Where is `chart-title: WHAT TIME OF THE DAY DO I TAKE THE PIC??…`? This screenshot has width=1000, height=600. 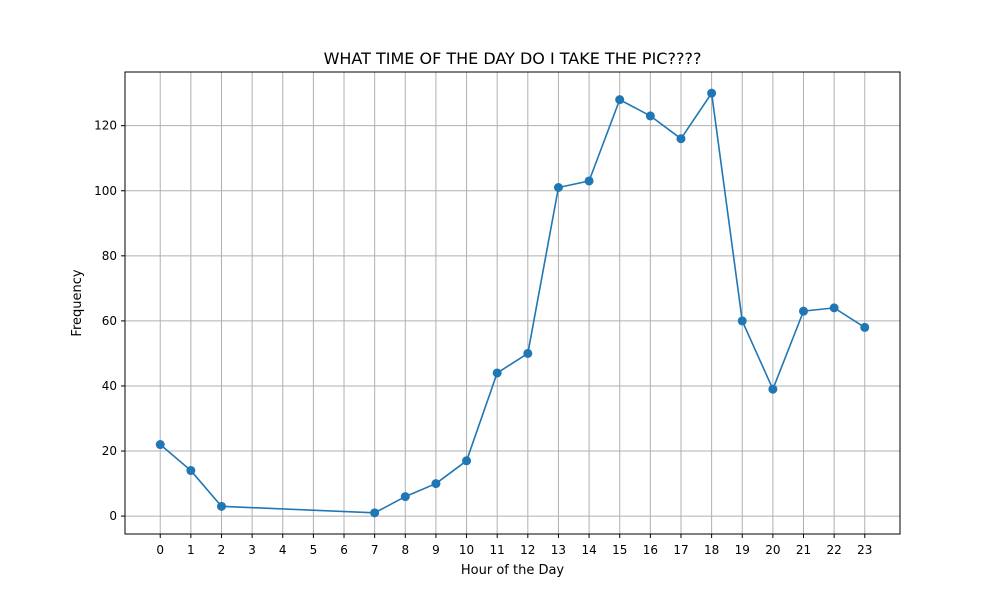
chart-title: WHAT TIME OF THE DAY DO I TAKE THE PIC??… is located at coordinates (513, 58).